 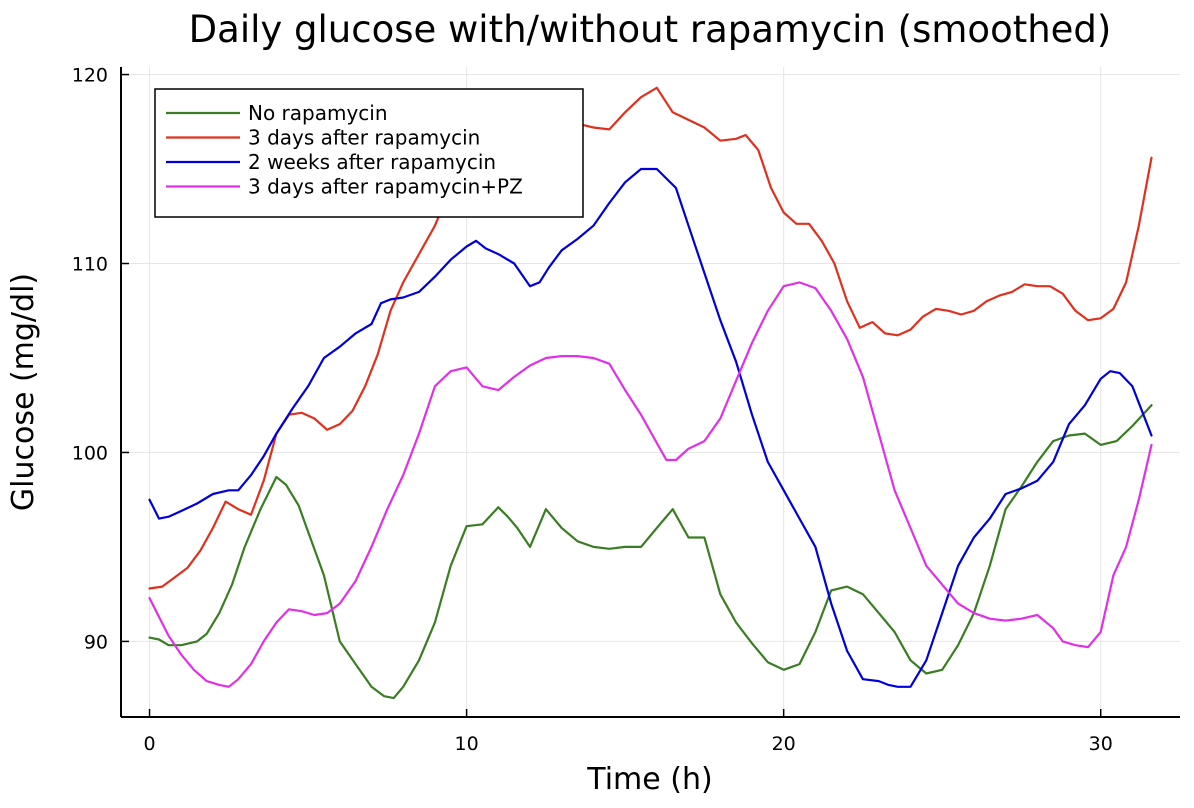 What do you see at coordinates (318, 113) in the screenshot?
I see `legend-label-no-rapamycin: No rapamycin` at bounding box center [318, 113].